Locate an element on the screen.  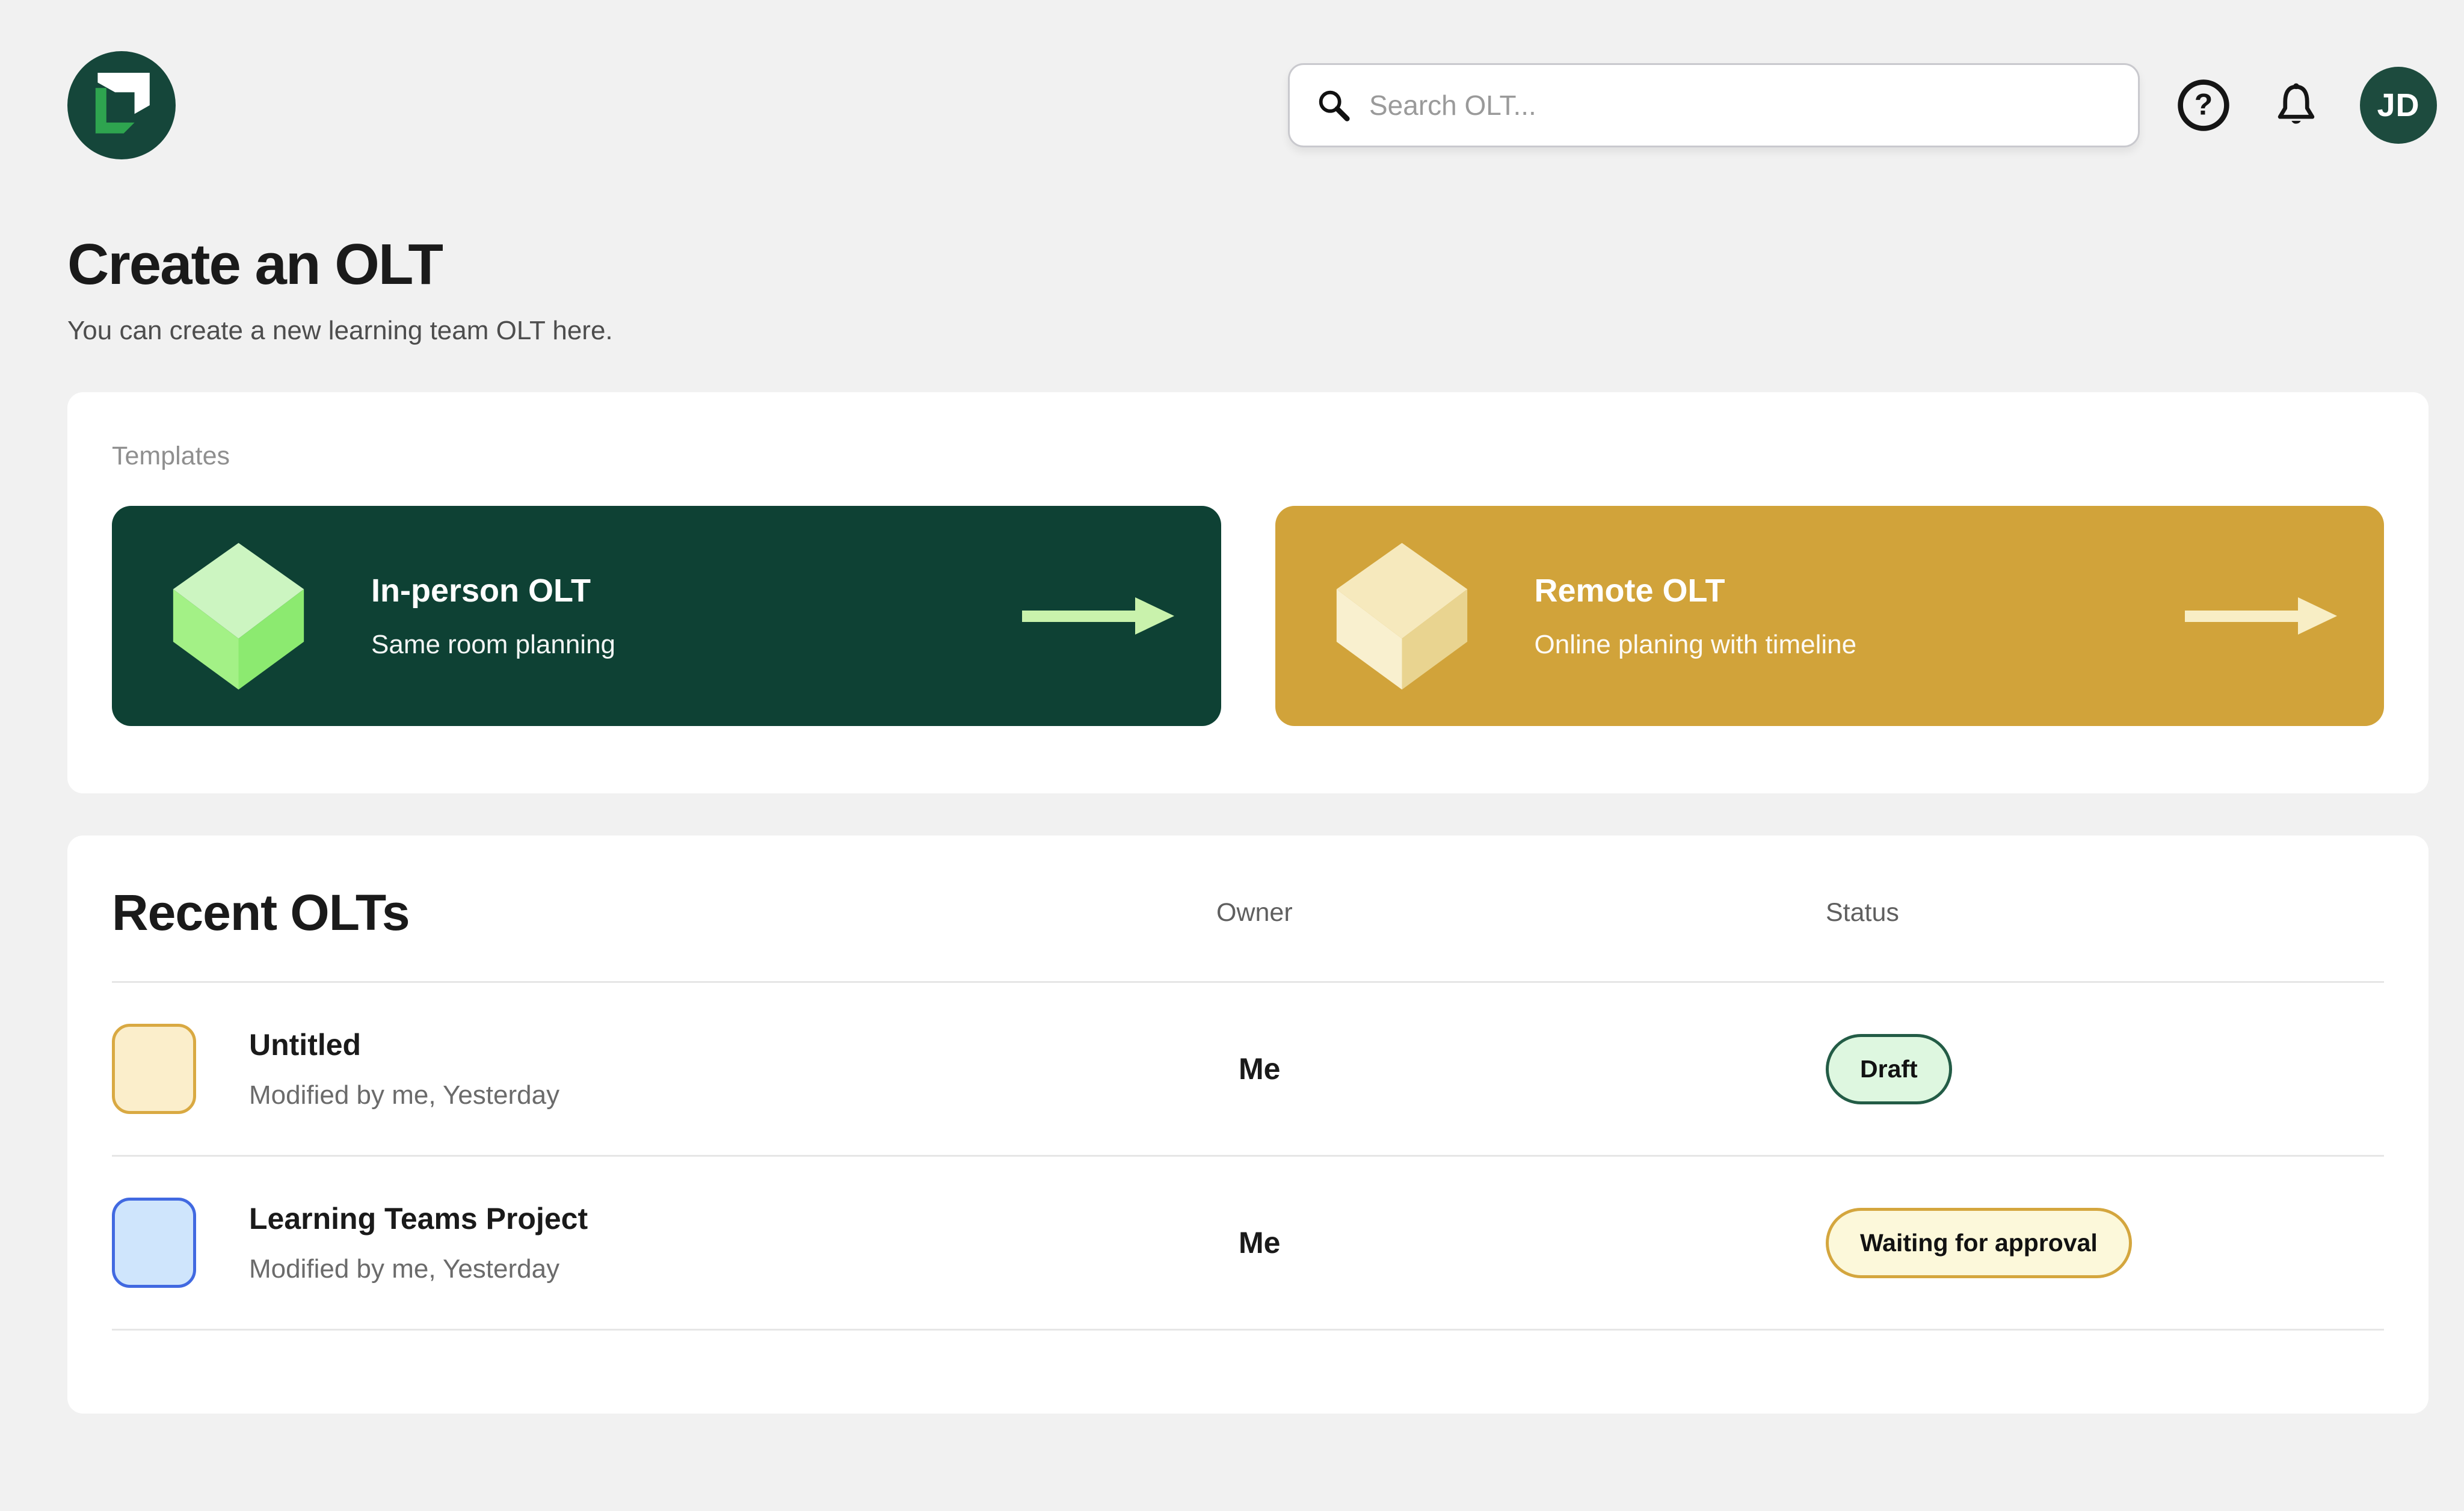
status-badge: Draft is located at coordinates (1889, 1068).